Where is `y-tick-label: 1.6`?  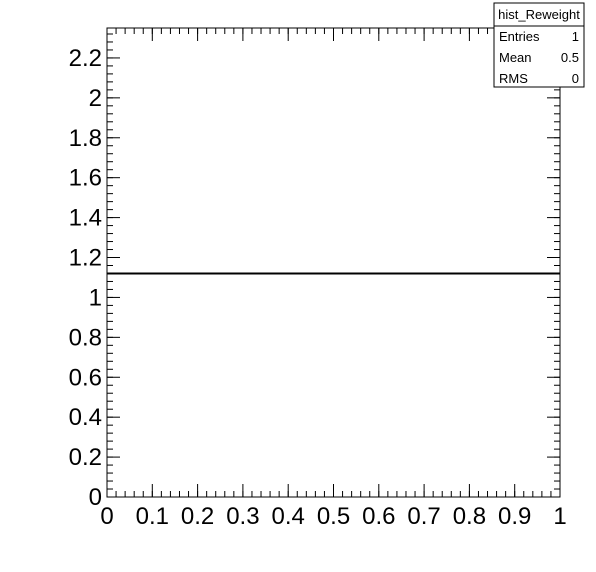
y-tick-label: 1.6 is located at coordinates (85, 178).